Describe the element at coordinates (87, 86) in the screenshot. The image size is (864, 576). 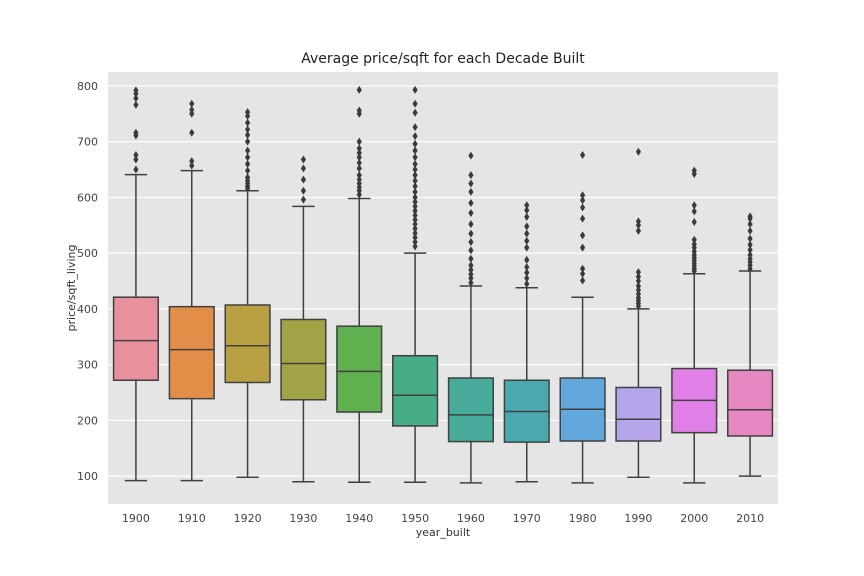
I see `y-tick-label: 800` at that location.